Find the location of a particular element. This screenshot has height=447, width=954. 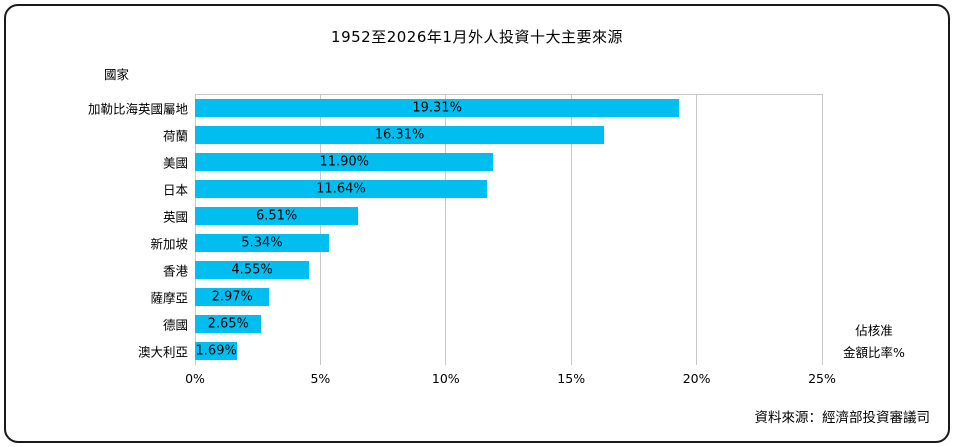

bar-value-label: 2.97% is located at coordinates (232, 297).